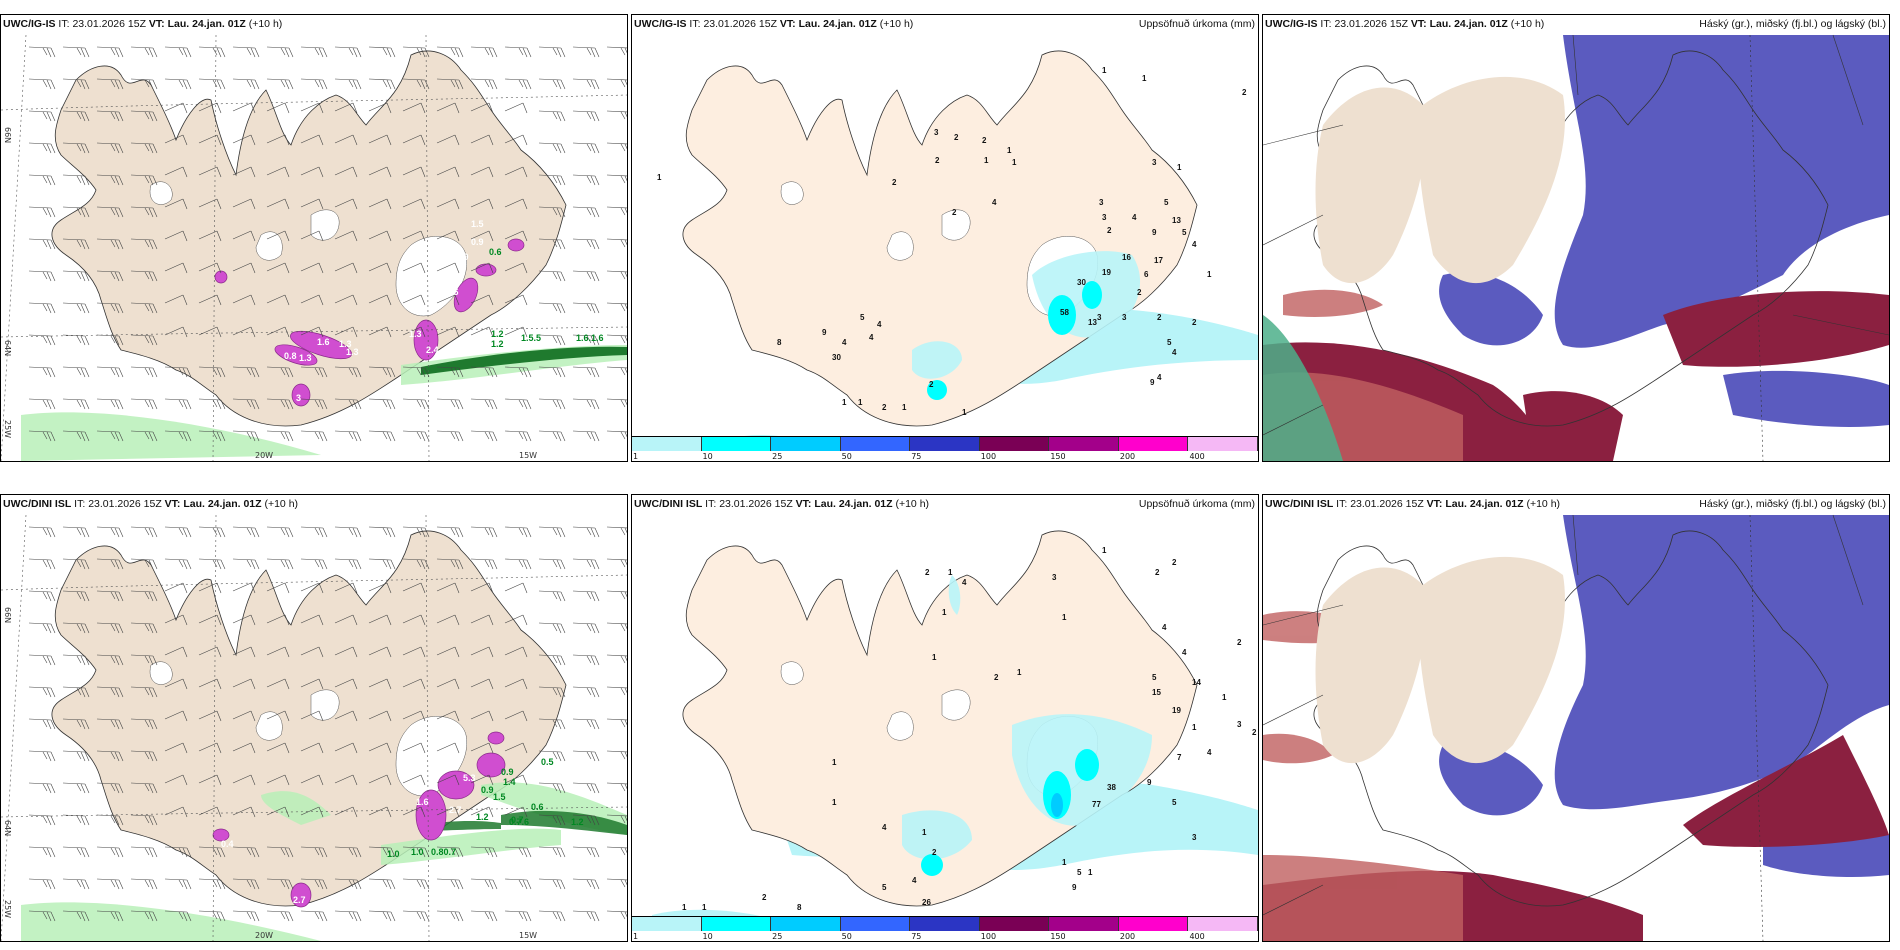  I want to click on low-cloud-areas, so click(1664, 696).